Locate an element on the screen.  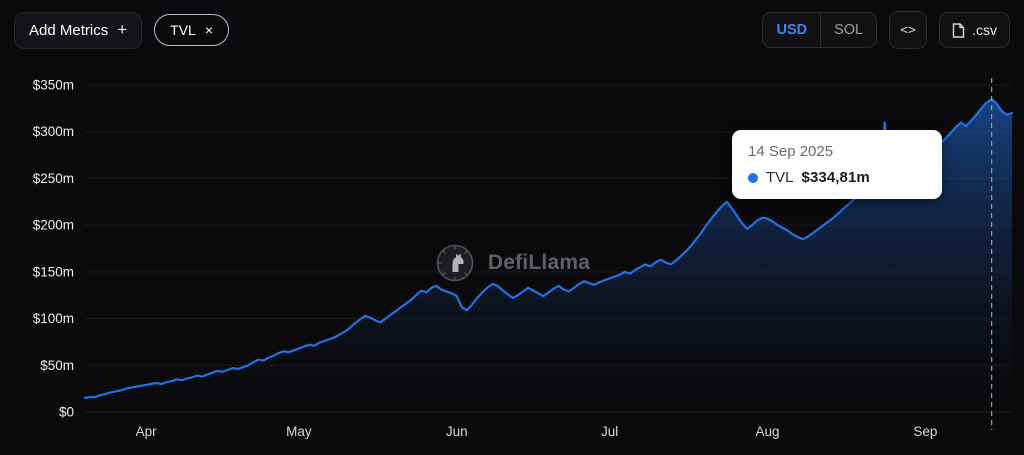
y-axis-label: $200m is located at coordinates (53, 225).